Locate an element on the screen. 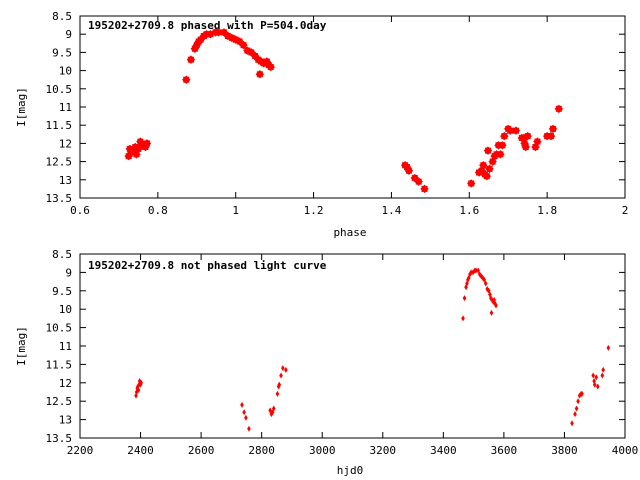 This screenshot has width=640, height=480. phased-x-tick-label: 1.4 is located at coordinates (391, 210).